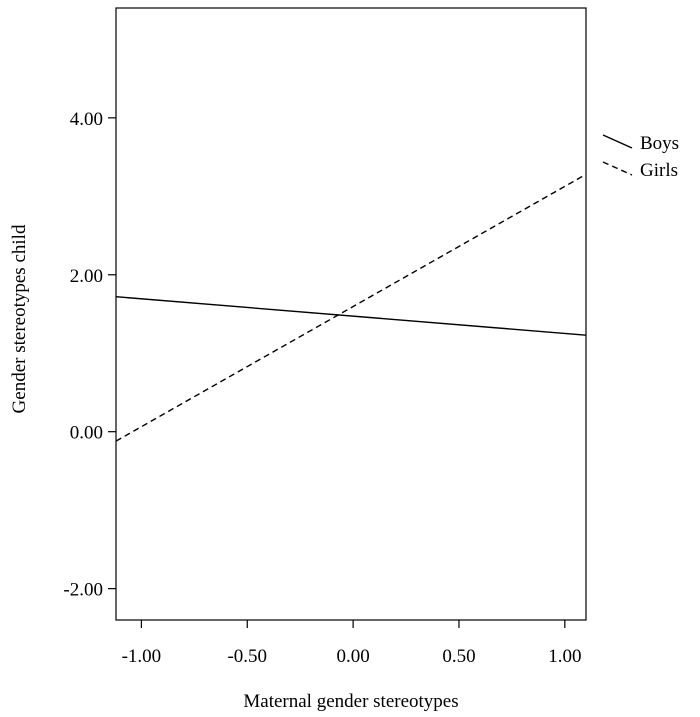 This screenshot has height=717, width=700. I want to click on x-axis-ticks: -1.00 -0.50 0.00 0.50 1.00, so click(351, 643).